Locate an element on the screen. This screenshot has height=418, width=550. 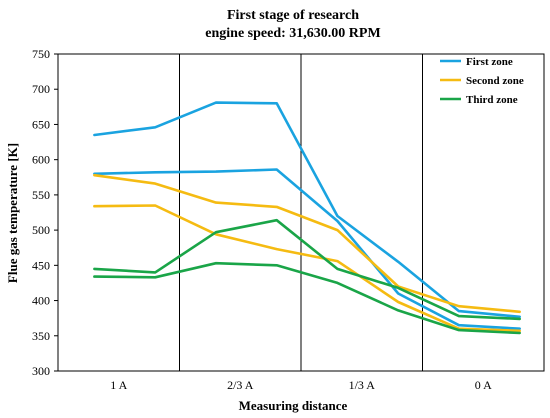
y-axis: 300 350 400 450 500 550 600 650 700 750 is located at coordinates (45, 212).